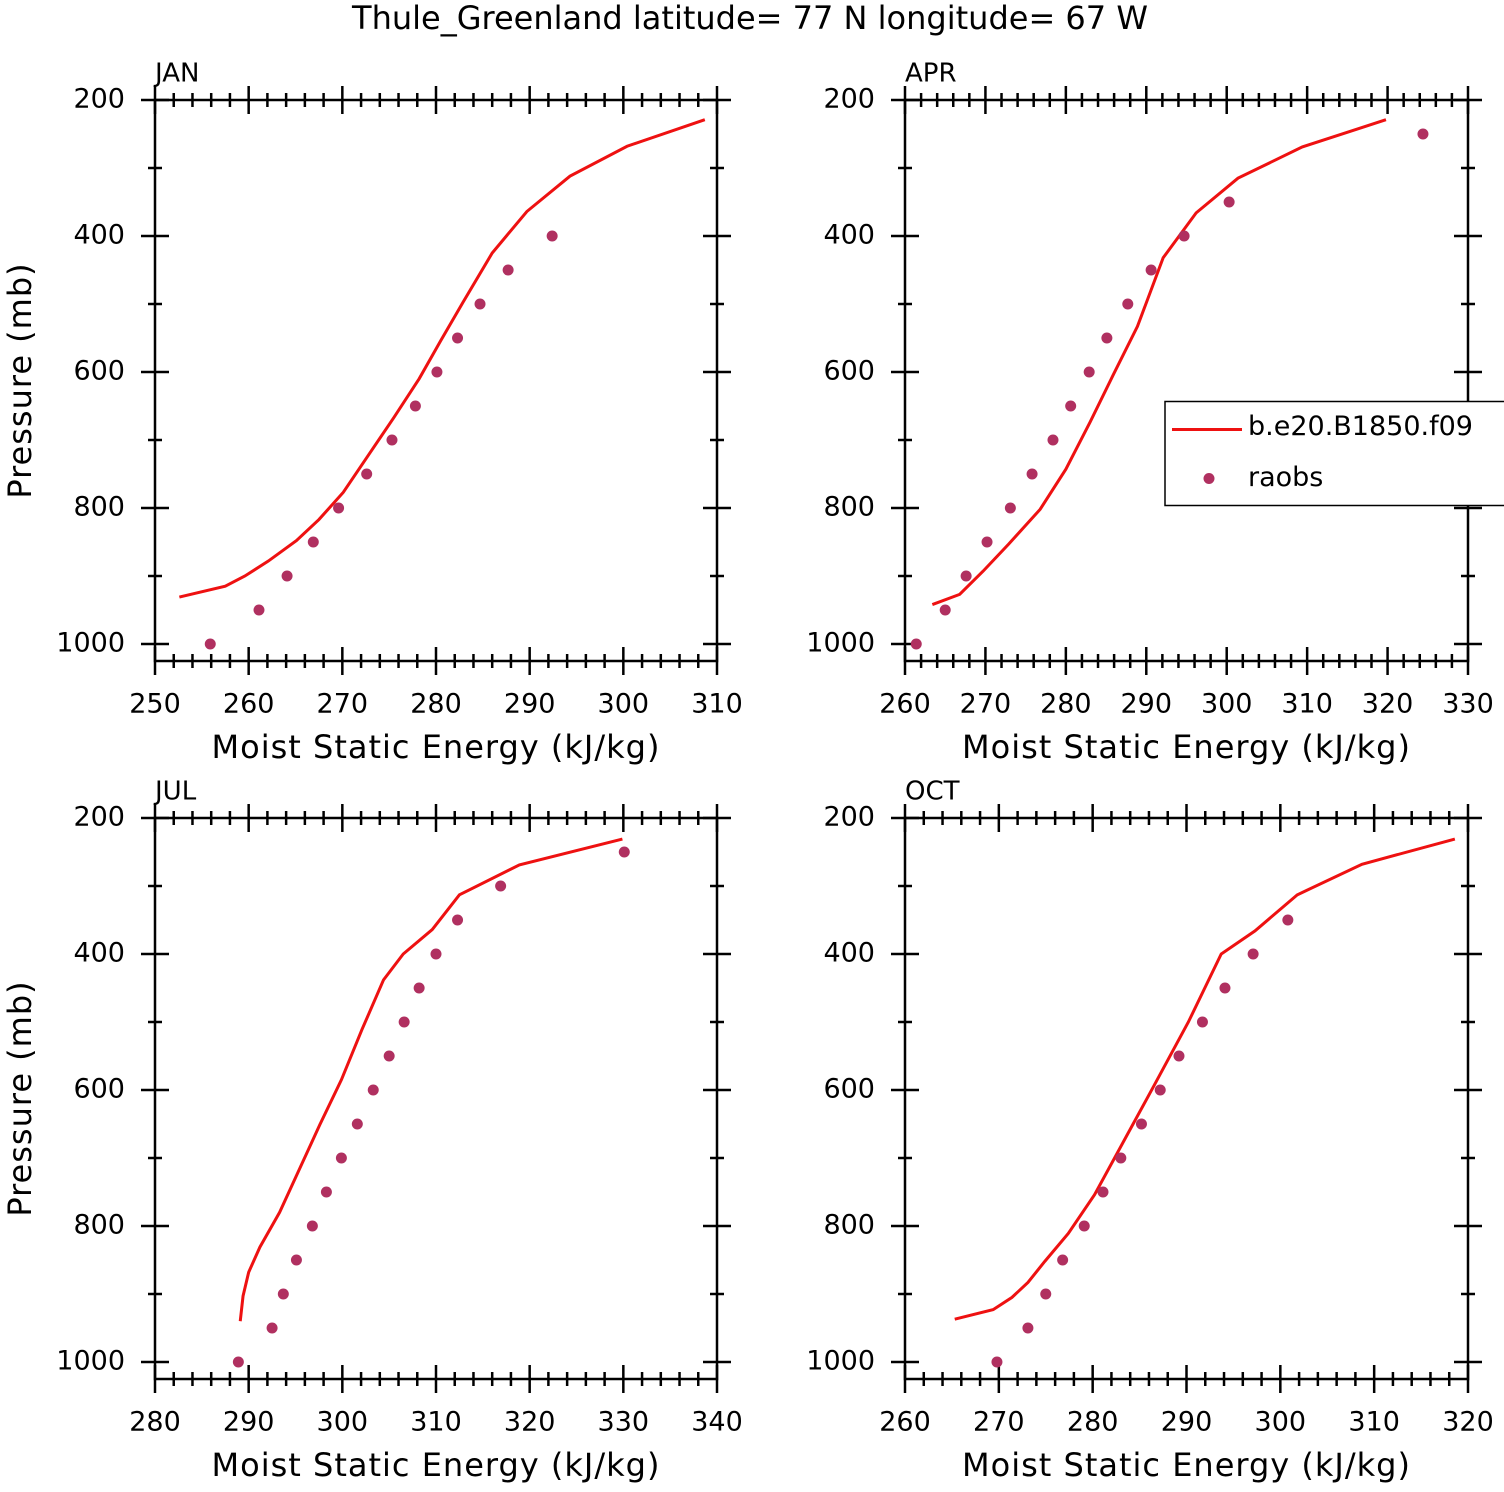 The width and height of the screenshot is (1504, 1492). What do you see at coordinates (1334, 453) in the screenshot?
I see `legend-box` at bounding box center [1334, 453].